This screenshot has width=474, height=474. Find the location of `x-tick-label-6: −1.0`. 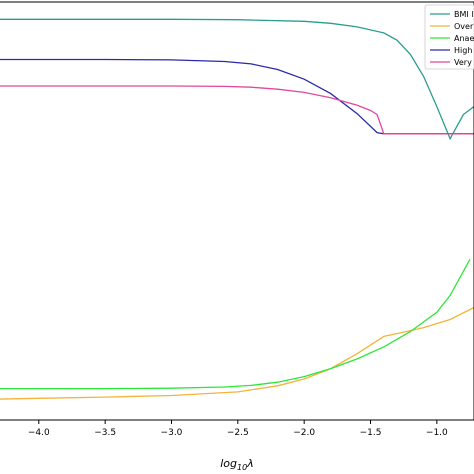

x-tick-label-6: −1.0 is located at coordinates (437, 433).